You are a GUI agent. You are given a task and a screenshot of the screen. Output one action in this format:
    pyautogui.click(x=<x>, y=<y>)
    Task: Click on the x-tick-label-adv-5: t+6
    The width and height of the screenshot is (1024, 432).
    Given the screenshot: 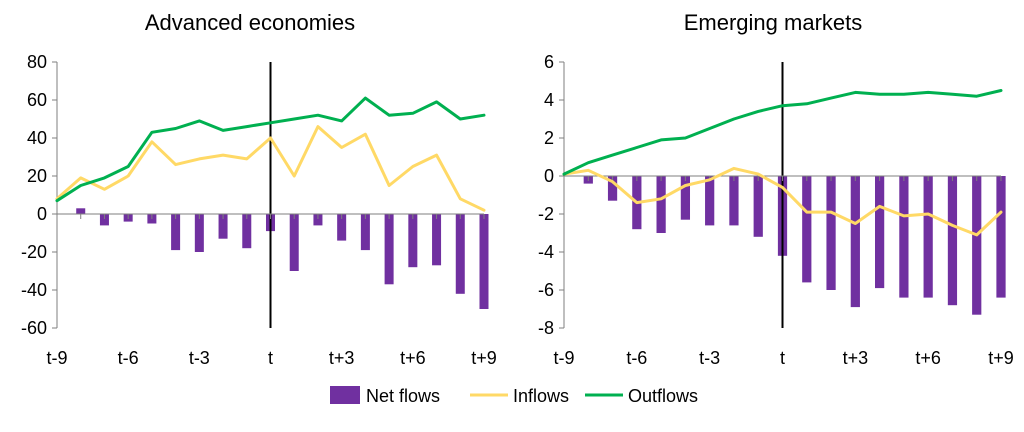 What is the action you would take?
    pyautogui.click(x=413, y=358)
    